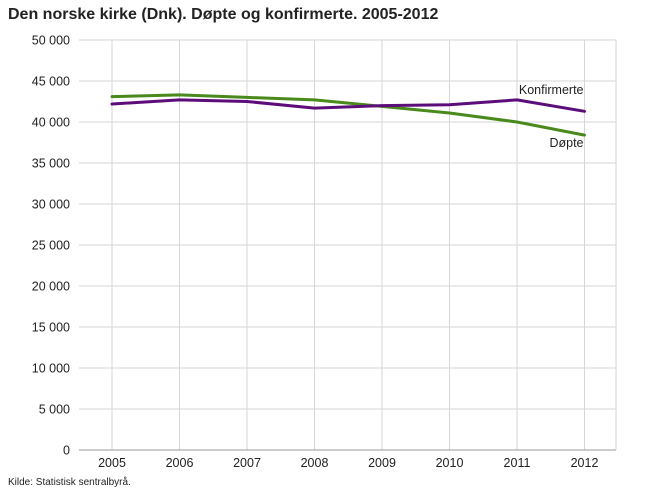 This screenshot has width=645, height=494. Describe the element at coordinates (51, 205) in the screenshot. I see `y-tick-label: 30 000` at that location.